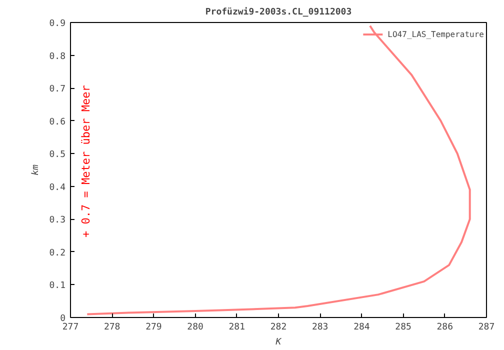 The height and width of the screenshot is (350, 504). Describe the element at coordinates (36, 170) in the screenshot. I see `y-axis-title: km` at that location.